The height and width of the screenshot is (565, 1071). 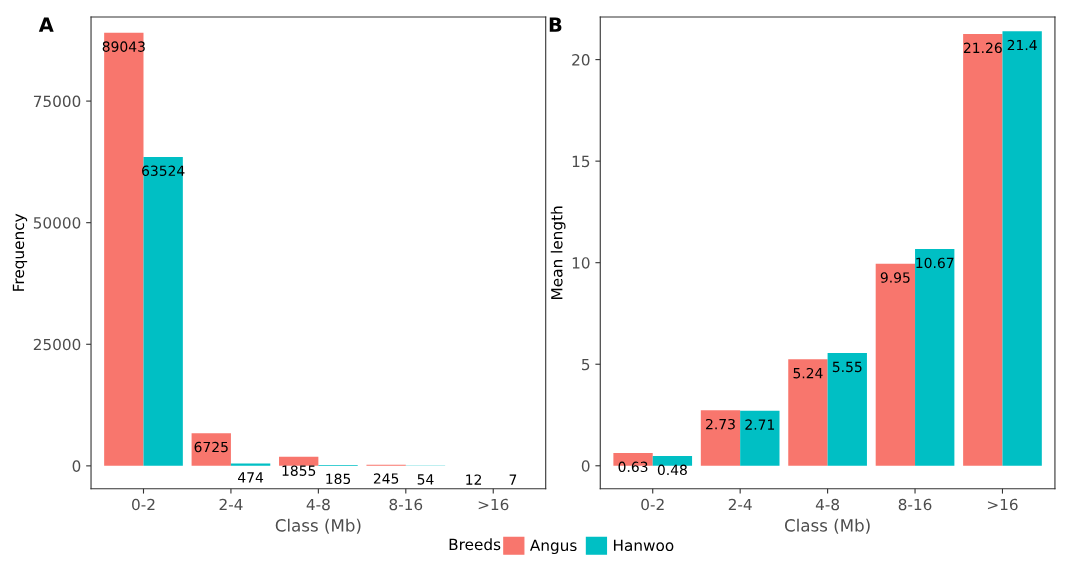 What do you see at coordinates (581, 161) in the screenshot?
I see `y-tick-label: 15` at bounding box center [581, 161].